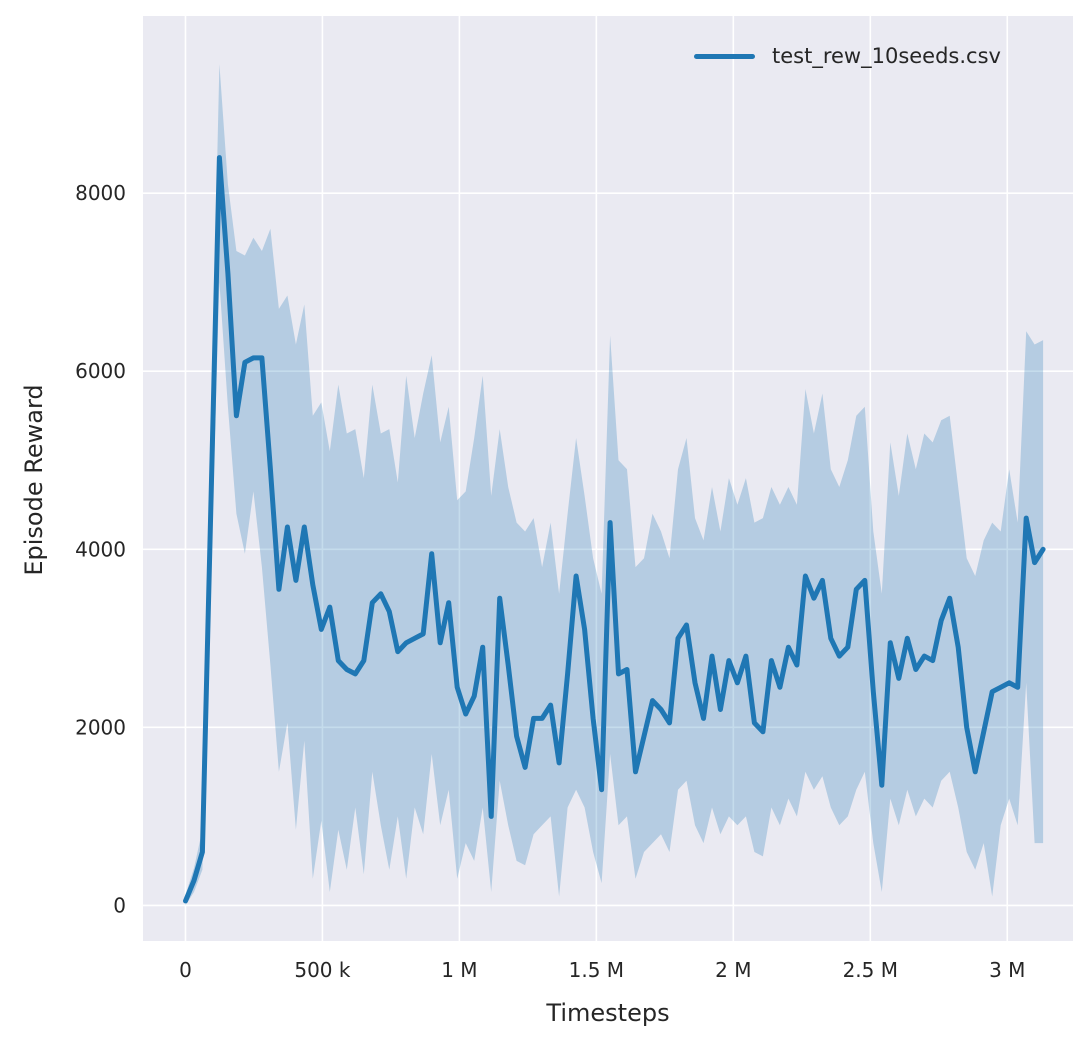  What do you see at coordinates (322, 970) in the screenshot?
I see `x-tick-label: 500 k` at bounding box center [322, 970].